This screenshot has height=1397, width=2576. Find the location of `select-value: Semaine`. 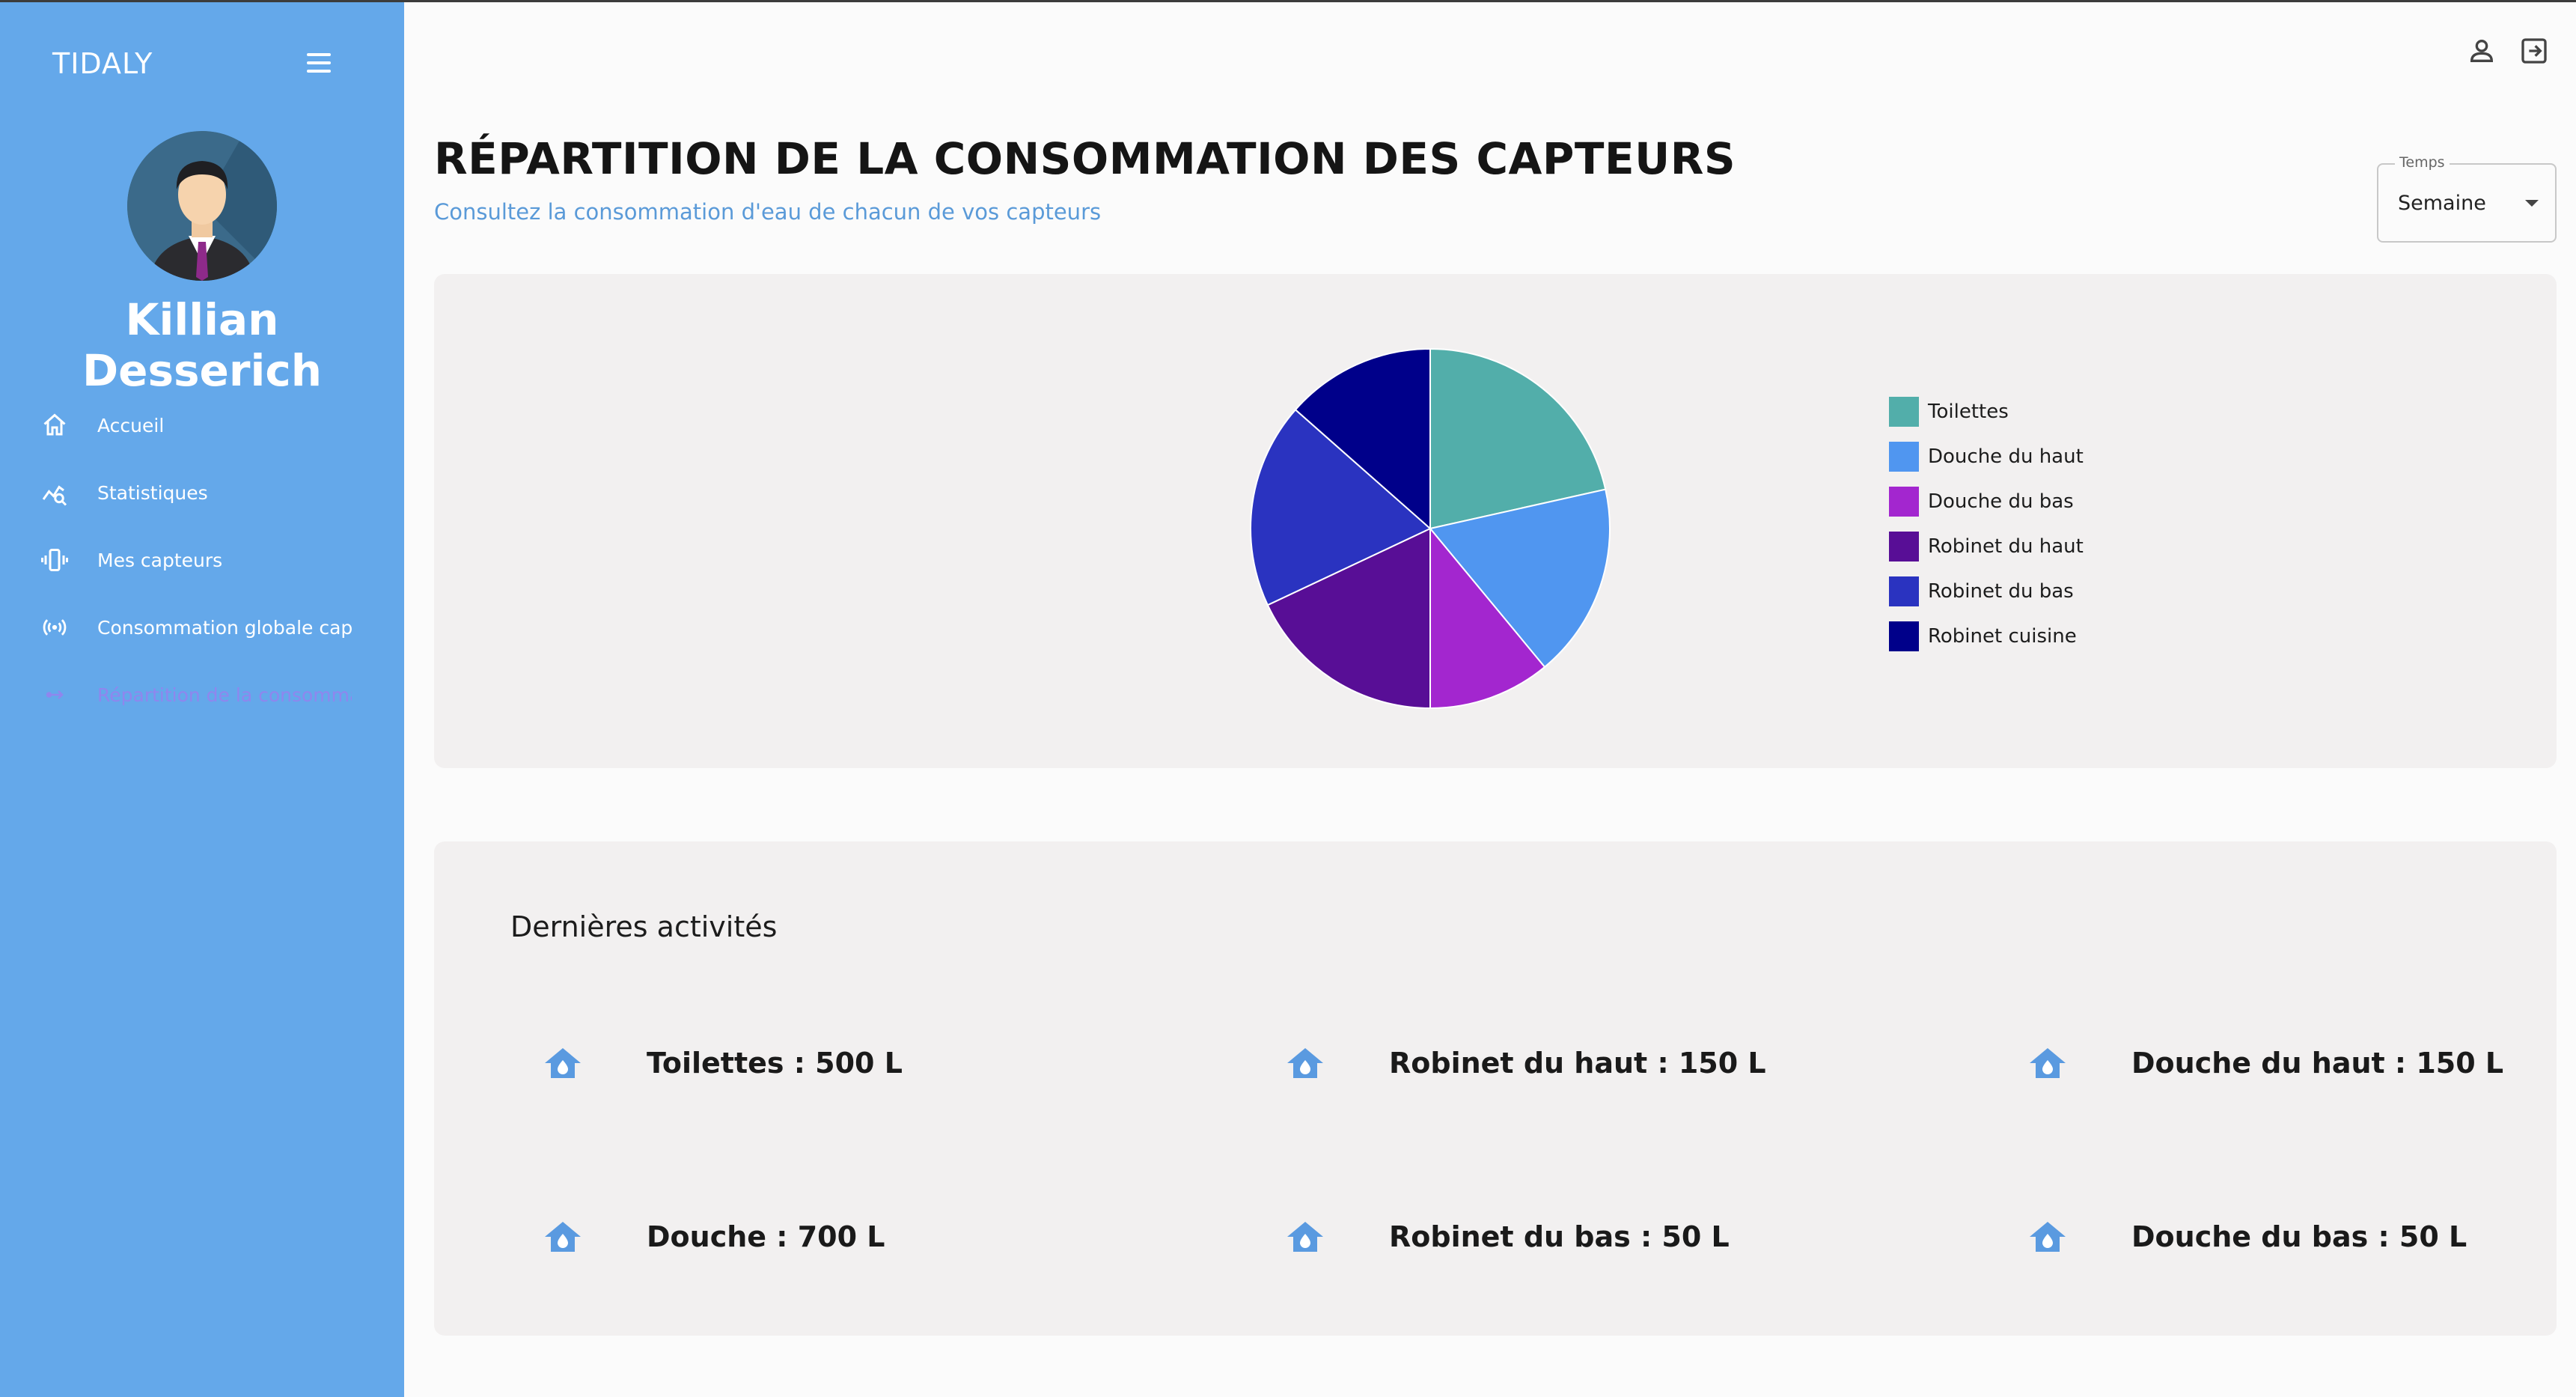

select-value: Semaine is located at coordinates (2442, 204).